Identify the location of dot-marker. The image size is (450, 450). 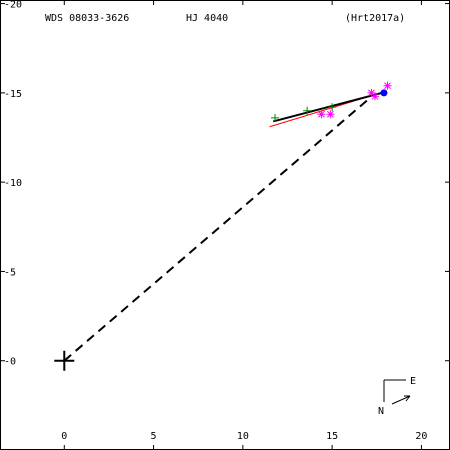
(384, 93).